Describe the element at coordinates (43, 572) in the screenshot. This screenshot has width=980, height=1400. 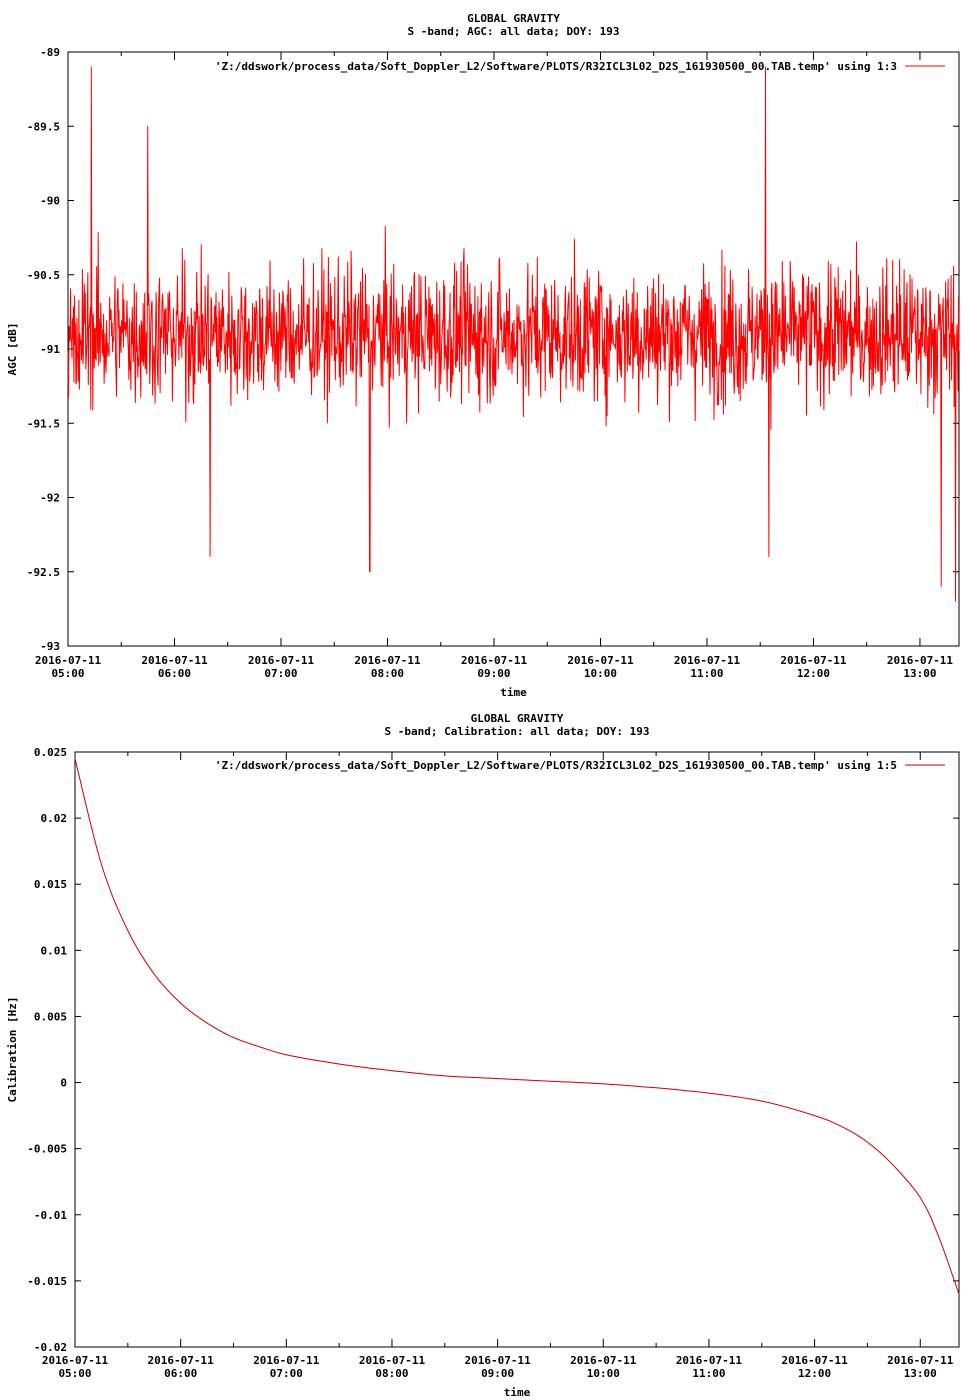
I see `y-tick-label: -92.5` at that location.